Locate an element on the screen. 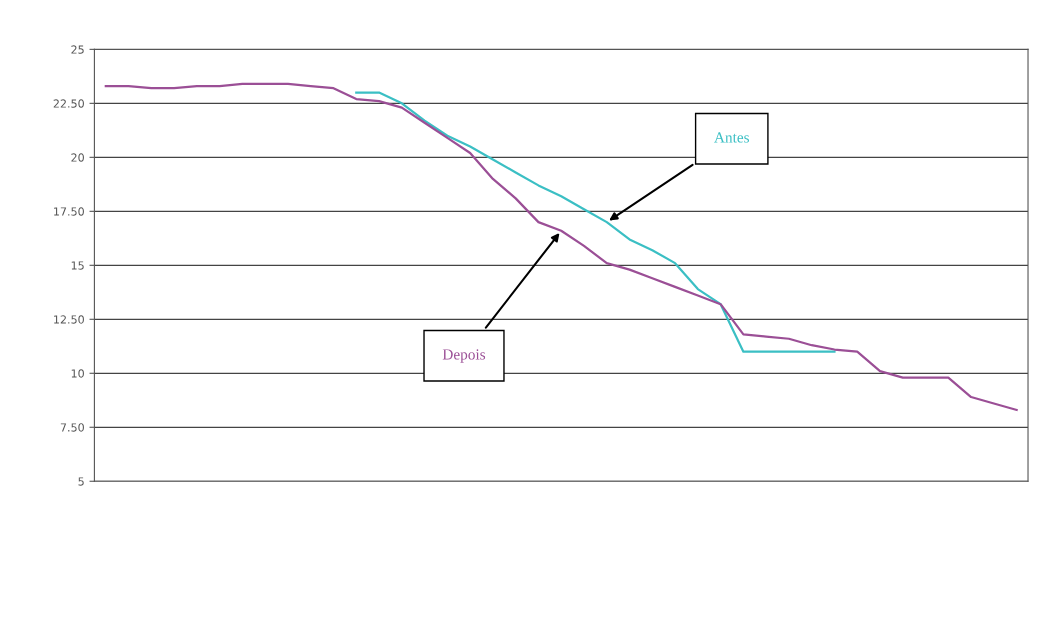 This screenshot has width=1049, height=617. y-tick-label: 7.50 is located at coordinates (72, 427).